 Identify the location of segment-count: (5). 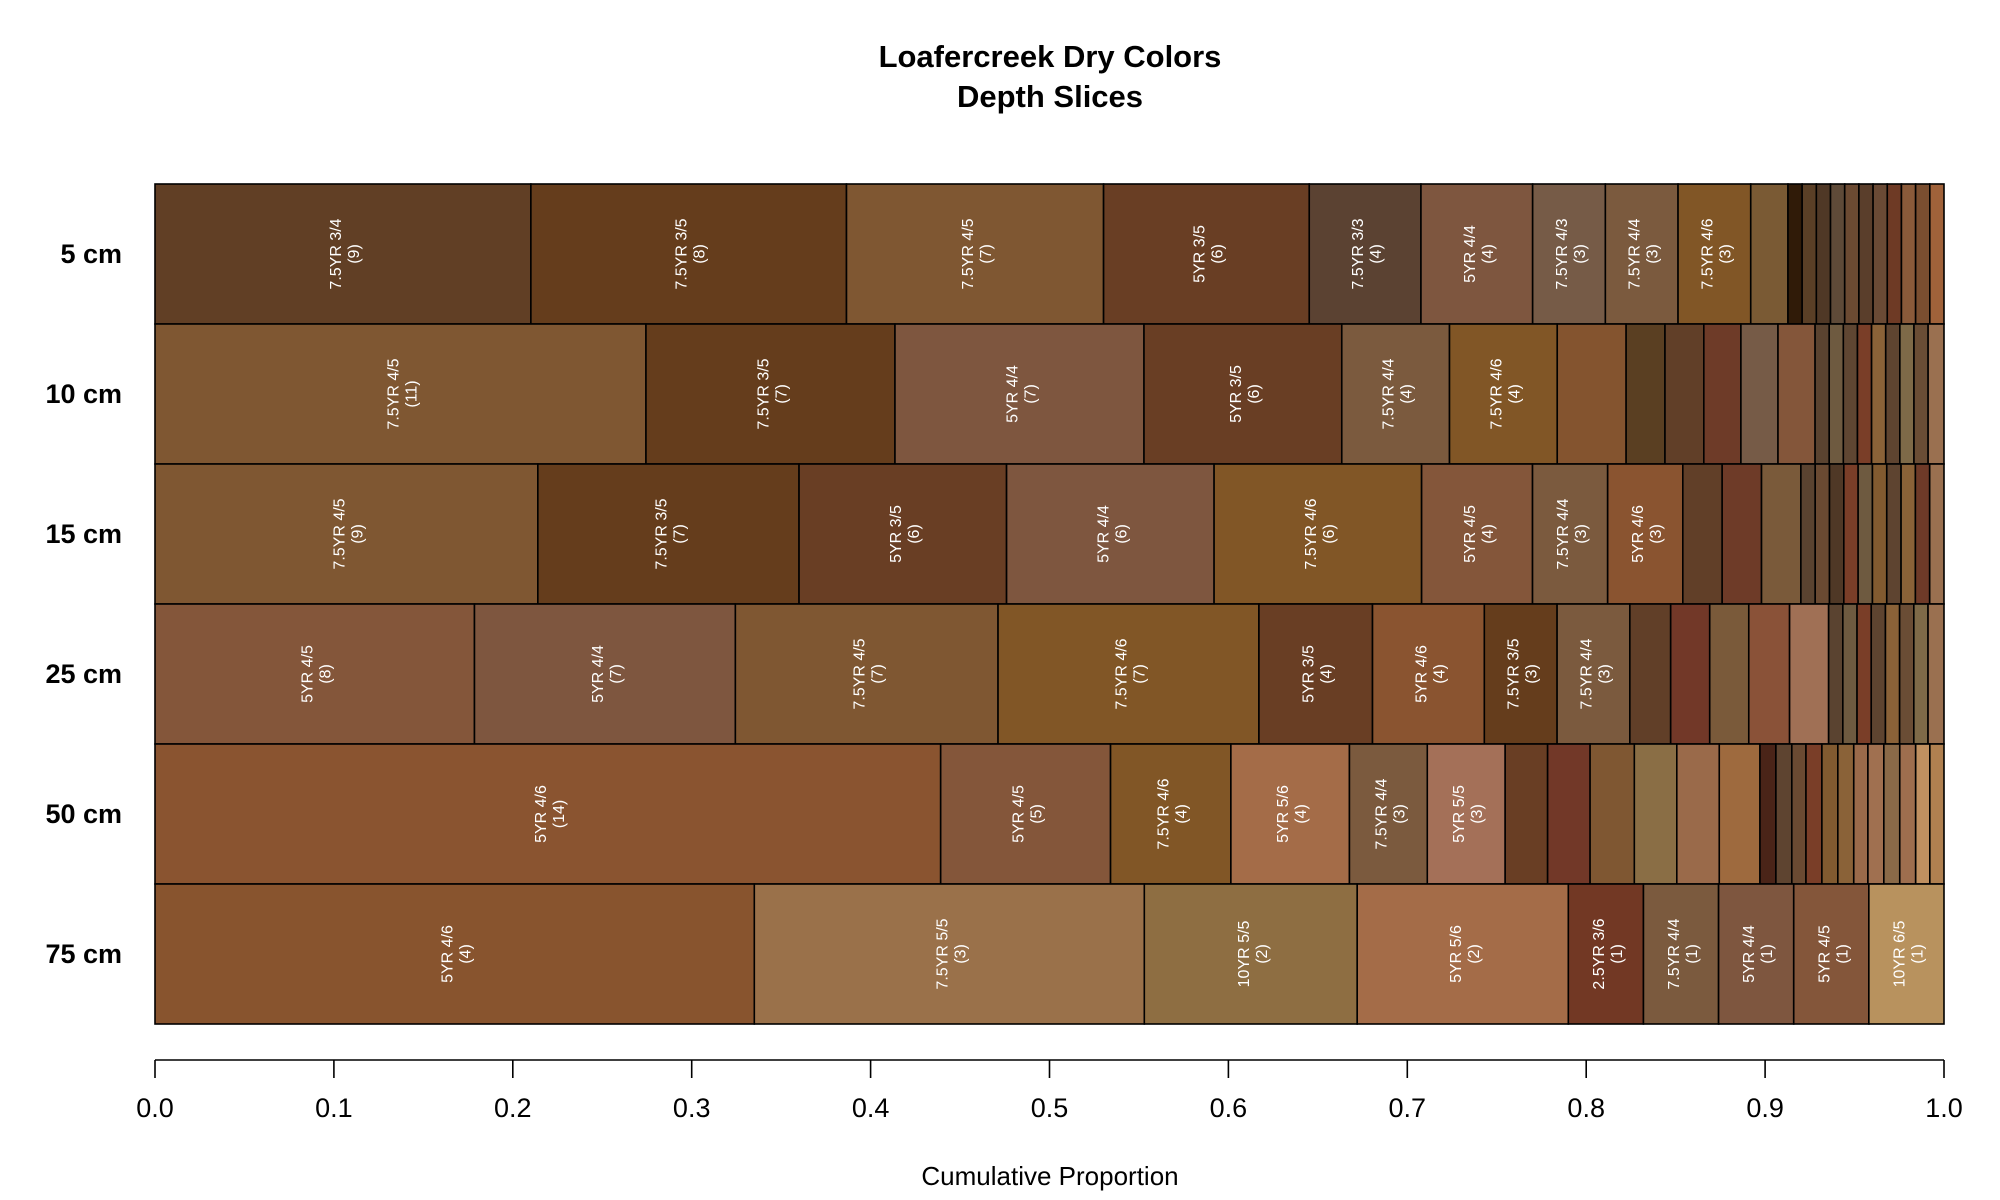
(1037, 814).